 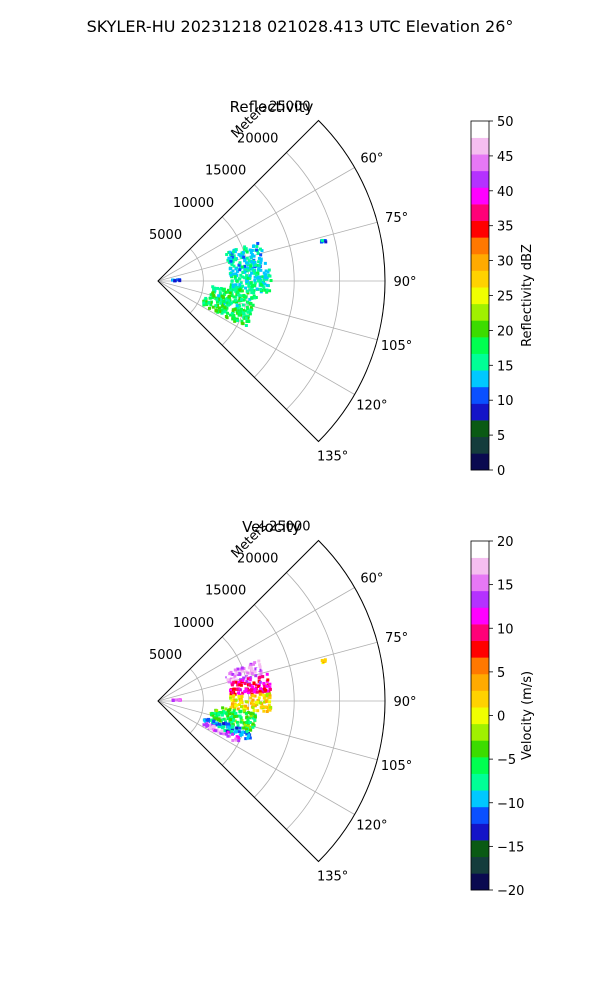 What do you see at coordinates (256, 337) in the screenshot?
I see `angular-gridline` at bounding box center [256, 337].